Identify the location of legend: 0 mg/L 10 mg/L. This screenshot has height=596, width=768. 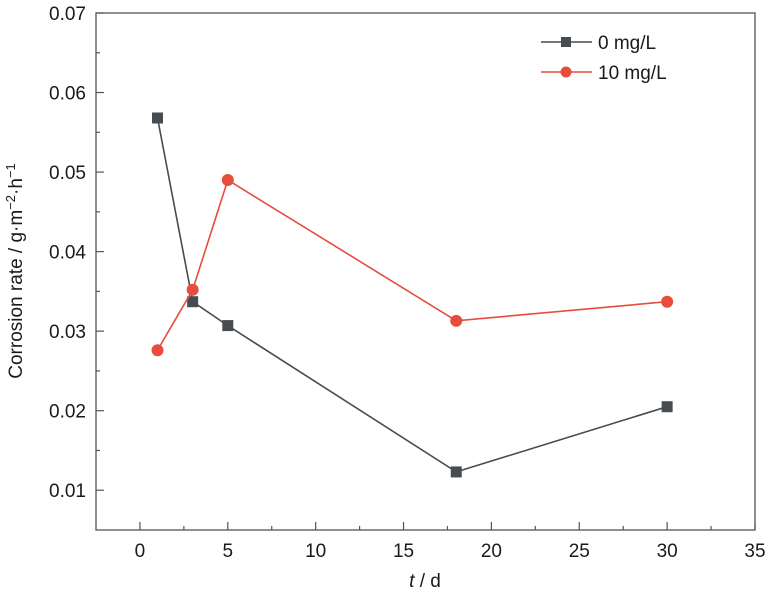
(604, 58).